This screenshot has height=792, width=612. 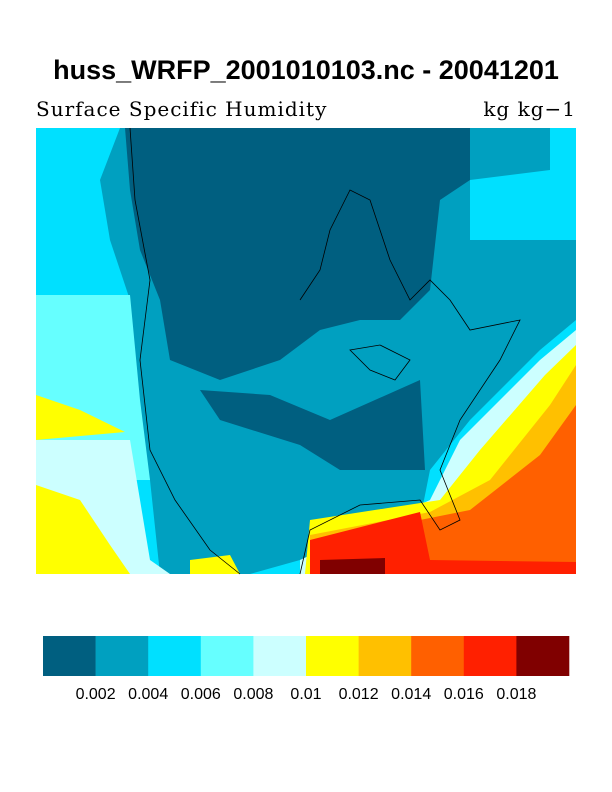 What do you see at coordinates (411, 694) in the screenshot?
I see `colorbar-tick-label: 0.014` at bounding box center [411, 694].